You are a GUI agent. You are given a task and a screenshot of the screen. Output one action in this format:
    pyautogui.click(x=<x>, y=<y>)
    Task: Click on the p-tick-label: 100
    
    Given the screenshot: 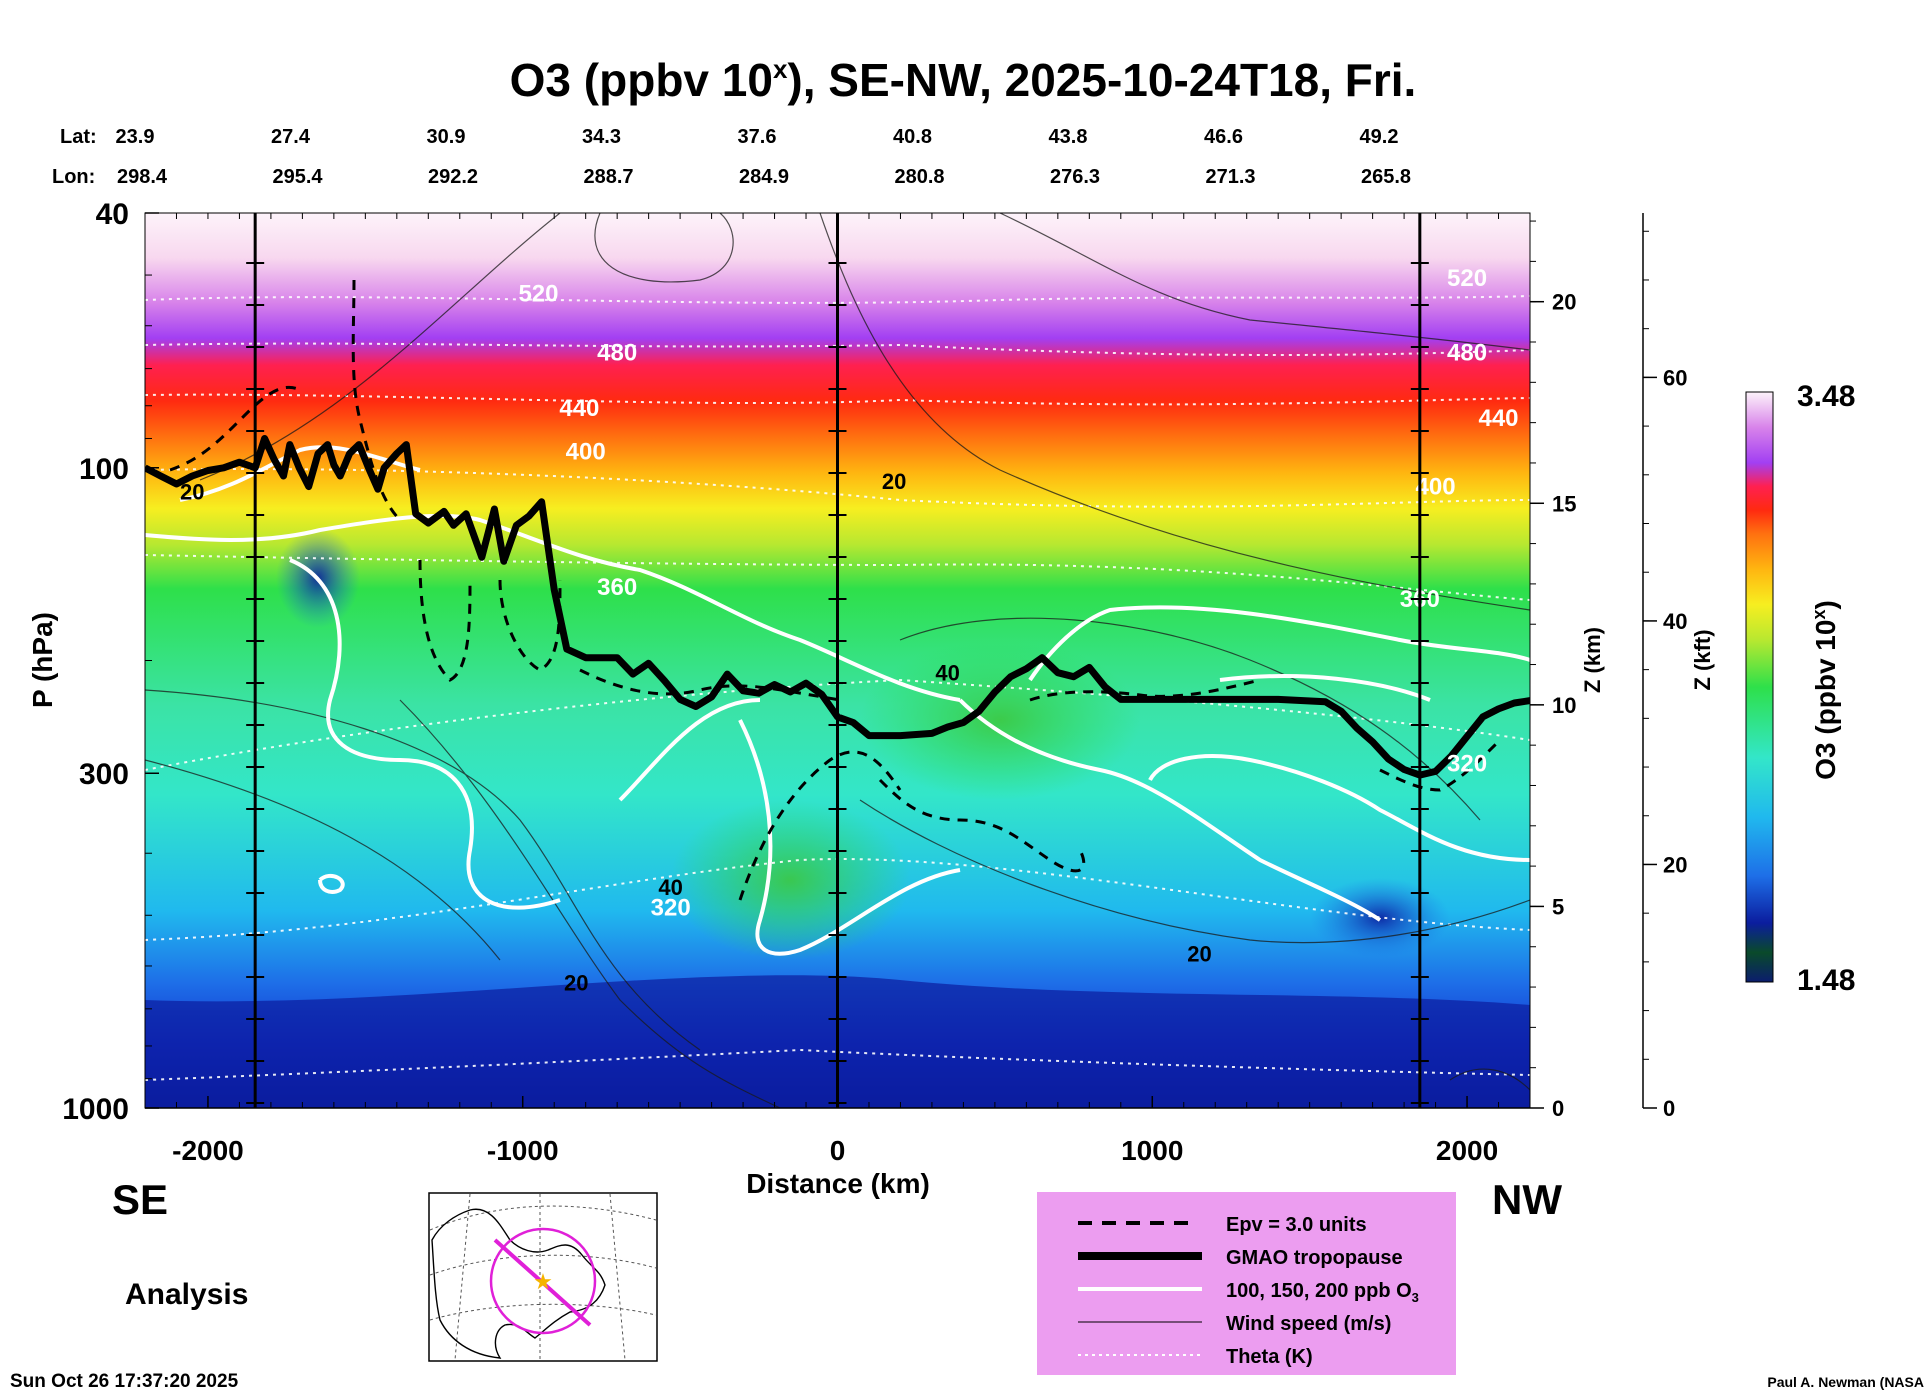 What is the action you would take?
    pyautogui.click(x=104, y=469)
    